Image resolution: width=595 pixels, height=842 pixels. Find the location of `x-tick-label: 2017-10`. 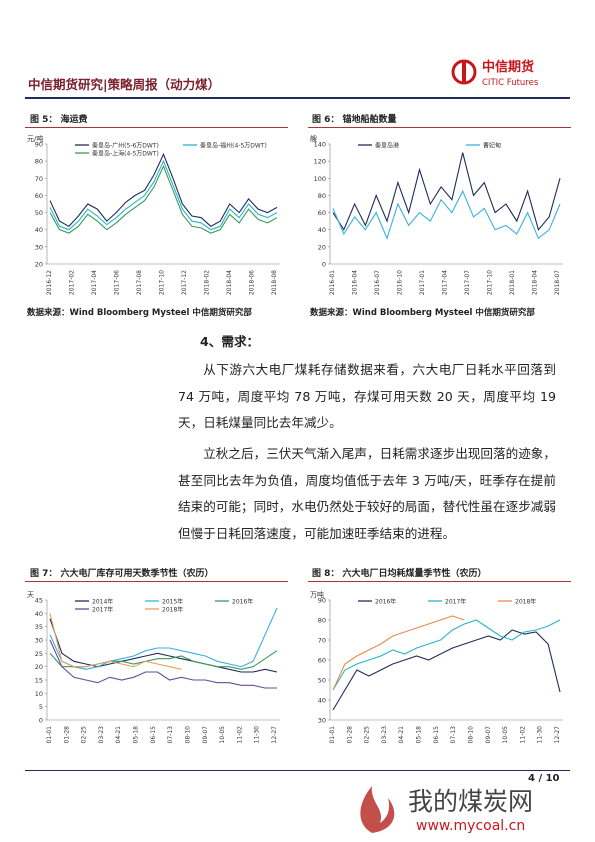

x-tick-label: 2017-10 is located at coordinates (162, 282).